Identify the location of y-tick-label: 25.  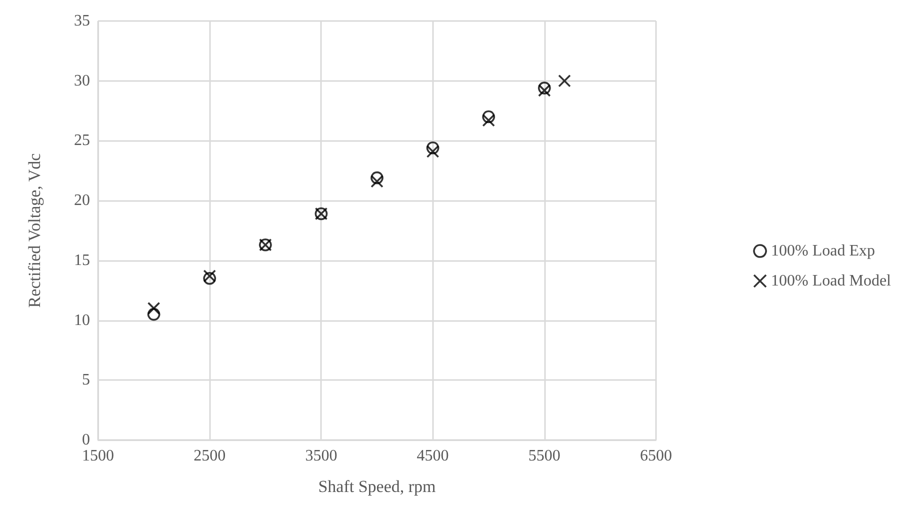
(82, 141).